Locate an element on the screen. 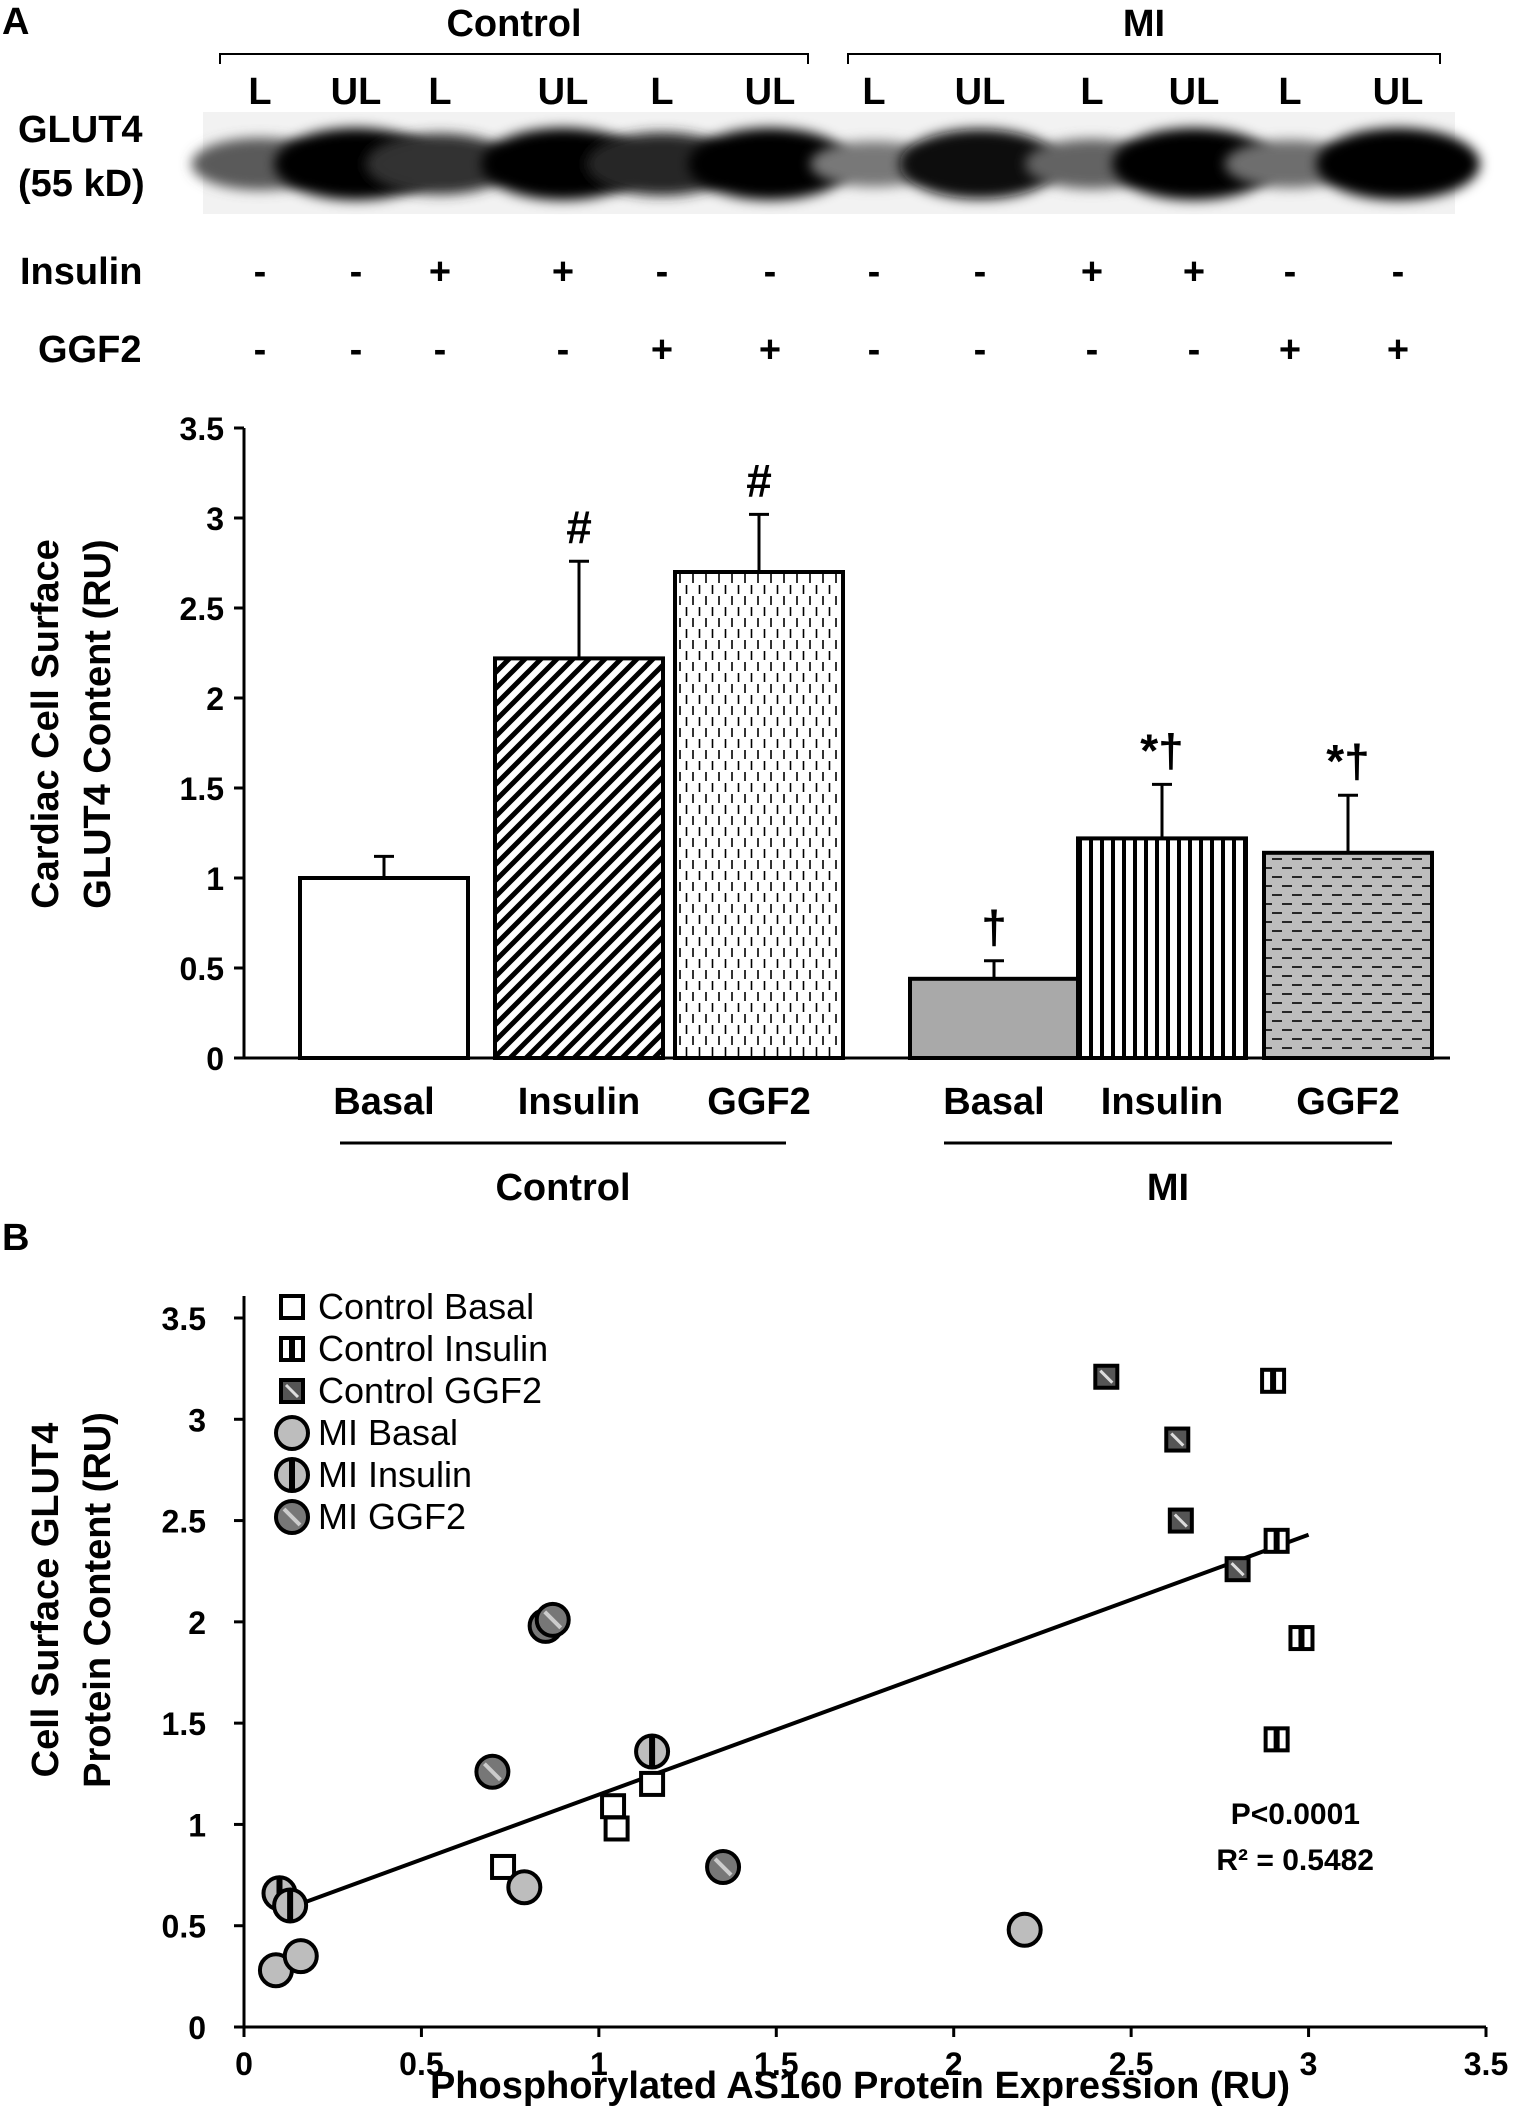  treatment-label-ggf2: GGF2 is located at coordinates (89, 350).